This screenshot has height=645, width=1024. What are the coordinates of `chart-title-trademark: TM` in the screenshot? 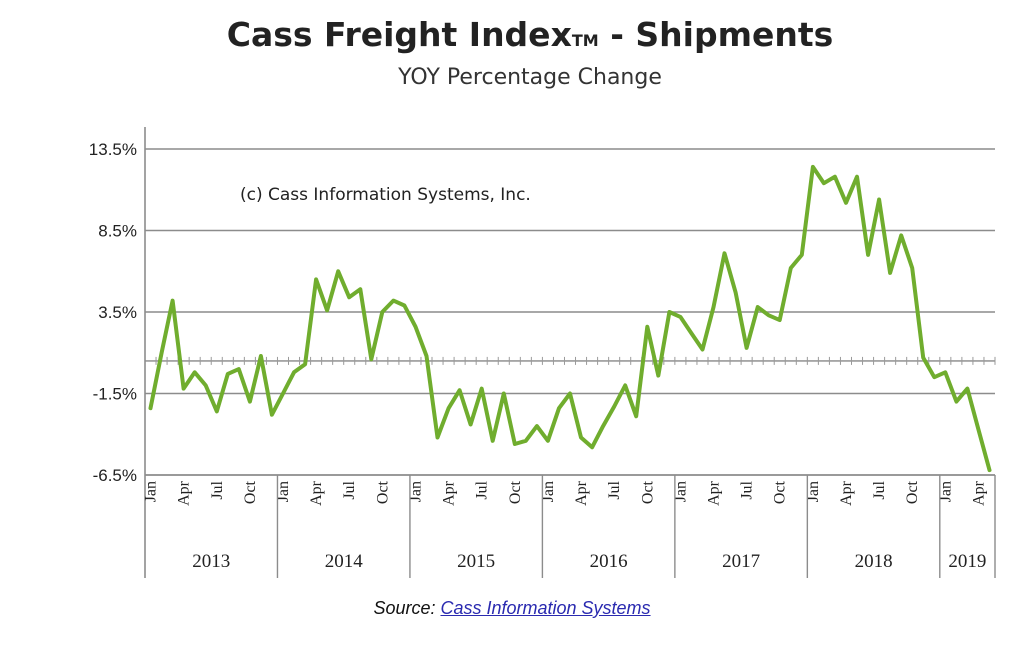 It's located at (585, 40).